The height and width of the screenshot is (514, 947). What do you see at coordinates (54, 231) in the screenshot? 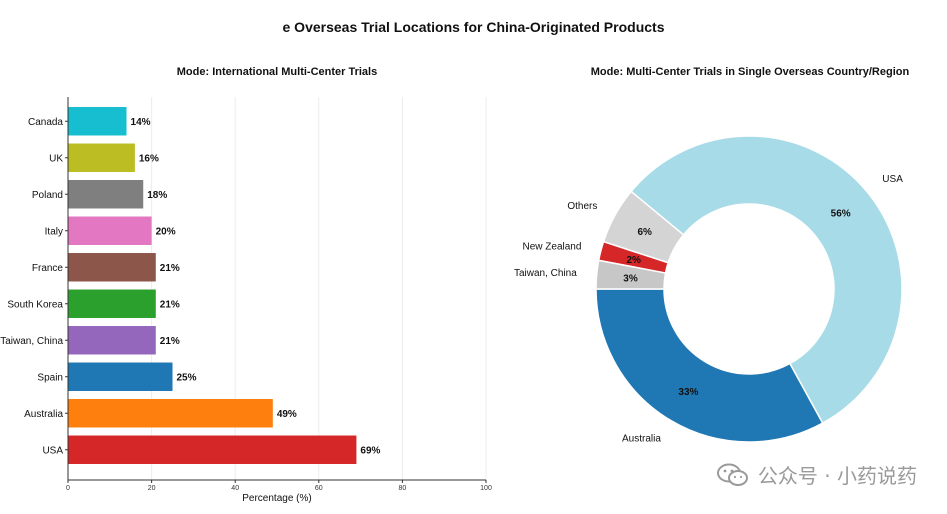
I see `y-tick-label: Italy` at bounding box center [54, 231].